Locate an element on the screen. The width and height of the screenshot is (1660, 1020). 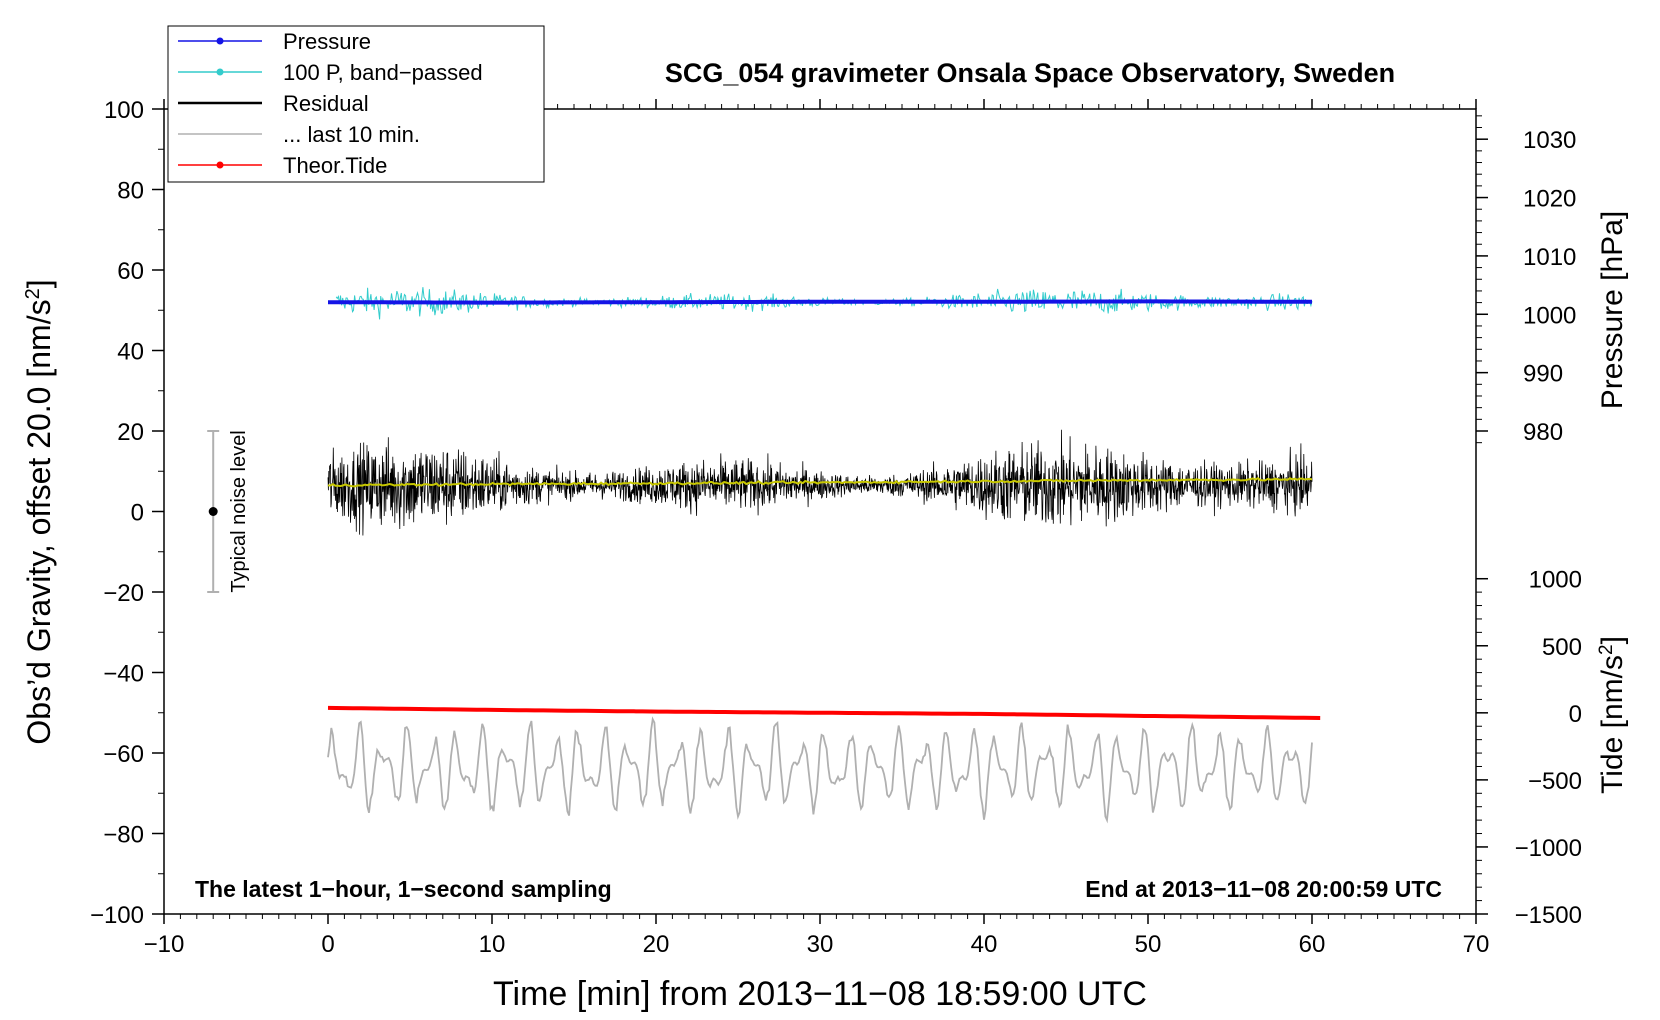
ylabel-tide-main: Tide [nm/s is located at coordinates (1612, 724).